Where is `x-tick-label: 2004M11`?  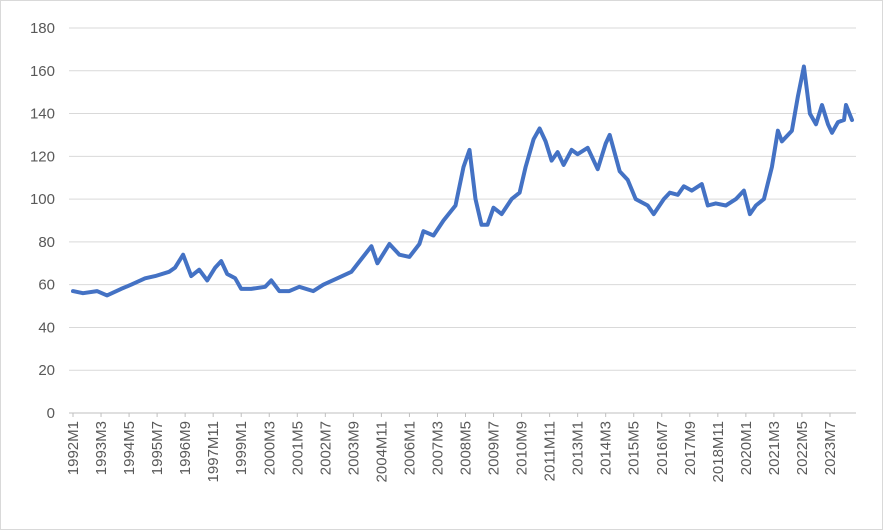 x-tick-label: 2004M11 is located at coordinates (381, 451).